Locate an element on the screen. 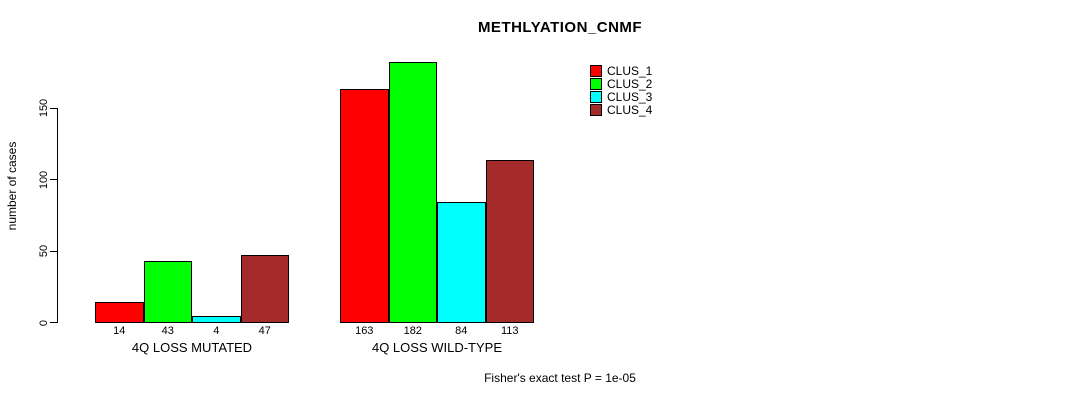  bar-clus_1-group2 is located at coordinates (364, 205).